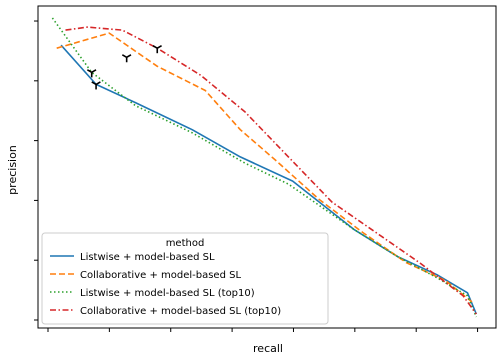 The height and width of the screenshot is (358, 501). Describe the element at coordinates (124, 67) in the screenshot. I see `marker-layer` at that location.